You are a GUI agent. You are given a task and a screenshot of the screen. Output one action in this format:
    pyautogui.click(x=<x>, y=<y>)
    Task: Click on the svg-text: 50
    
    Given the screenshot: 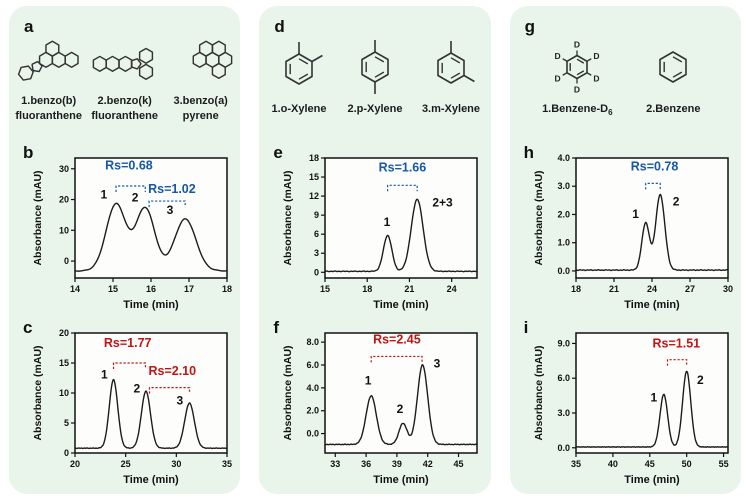 What is the action you would take?
    pyautogui.click(x=686, y=464)
    